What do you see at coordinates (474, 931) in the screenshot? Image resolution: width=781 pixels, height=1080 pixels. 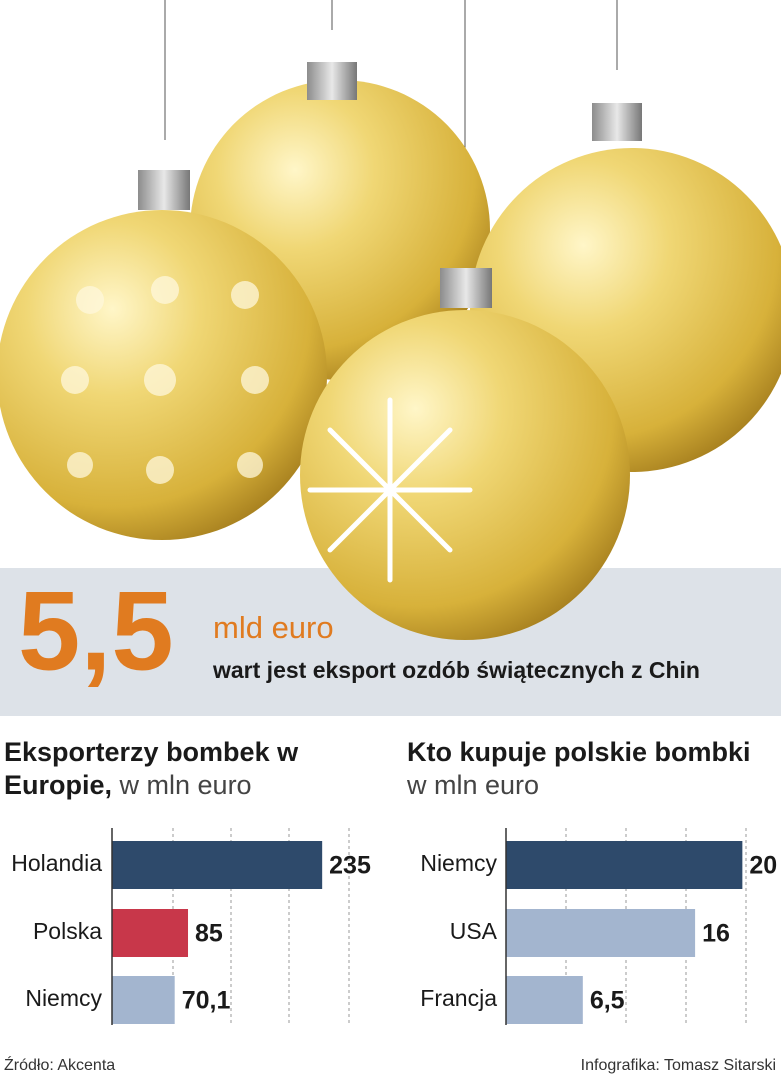 I see `category-label: USA` at bounding box center [474, 931].